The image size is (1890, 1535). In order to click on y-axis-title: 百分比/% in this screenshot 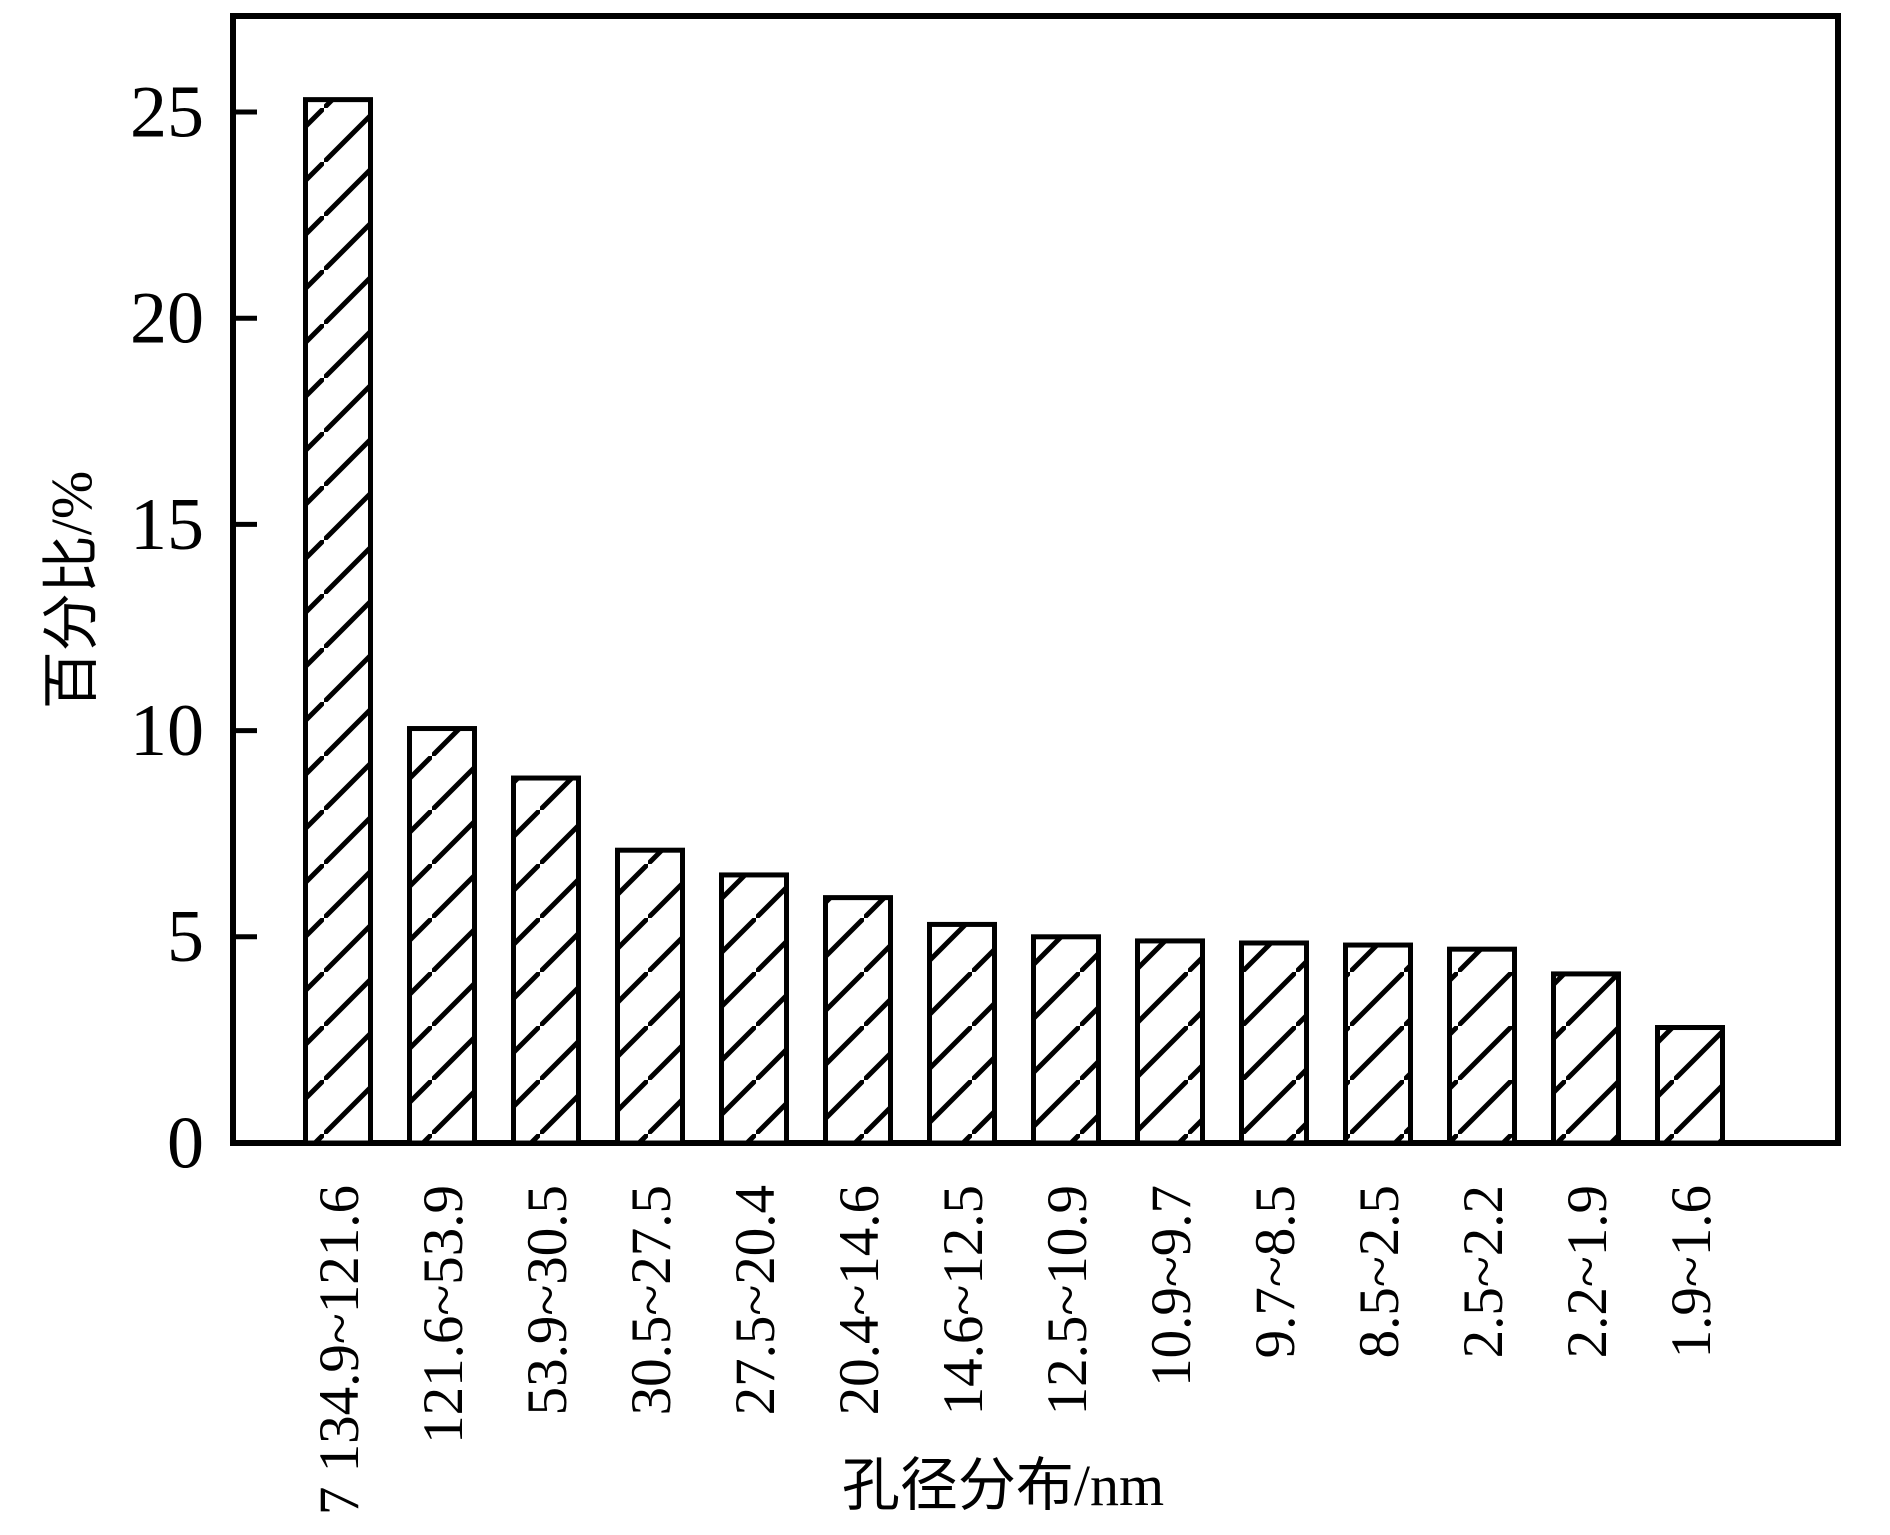, I will do `click(71, 590)`.